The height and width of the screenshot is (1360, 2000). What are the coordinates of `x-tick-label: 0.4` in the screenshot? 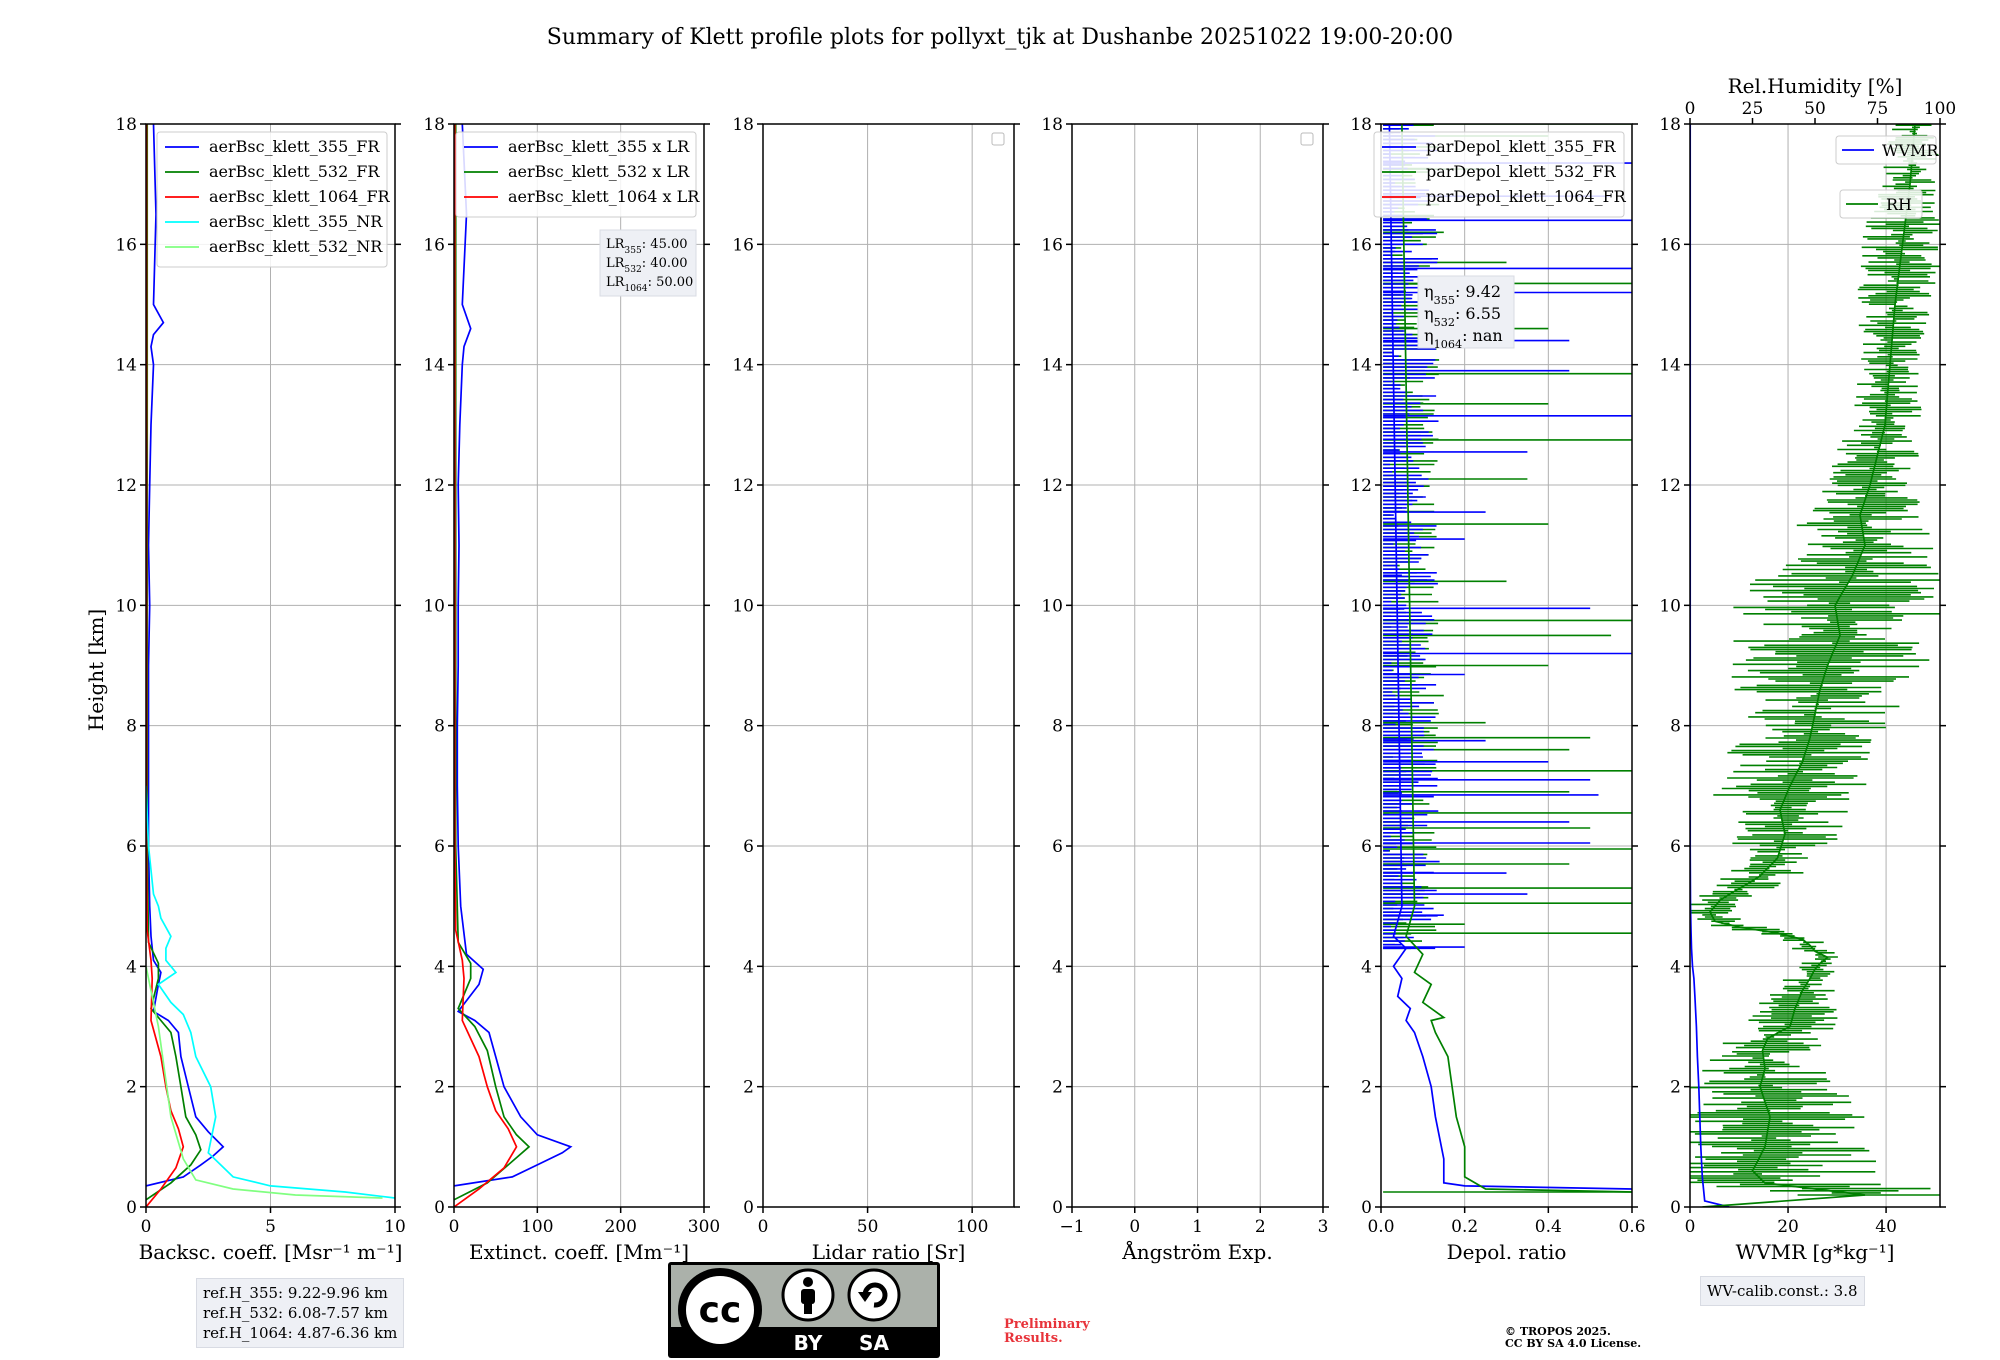 It's located at (1548, 1227).